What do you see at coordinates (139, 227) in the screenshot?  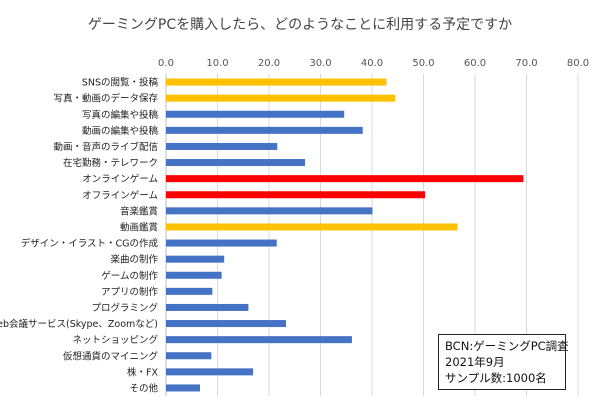 I see `category-label: 動画鑑賞` at bounding box center [139, 227].